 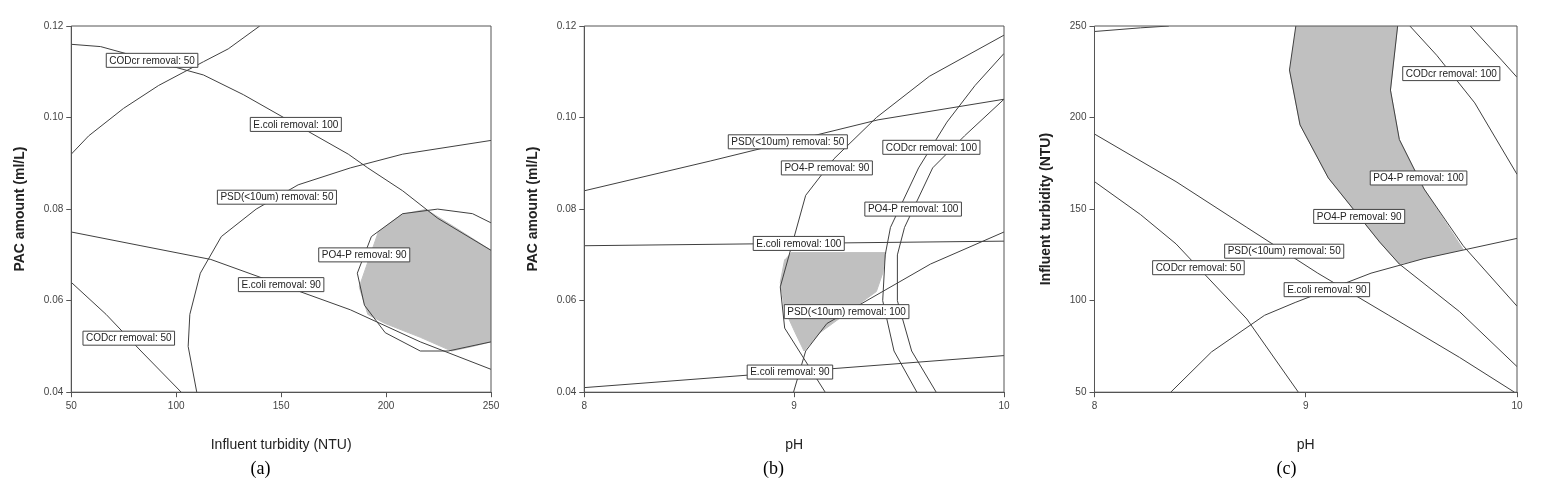 I want to click on x-tick-label: 50, so click(x=71, y=405).